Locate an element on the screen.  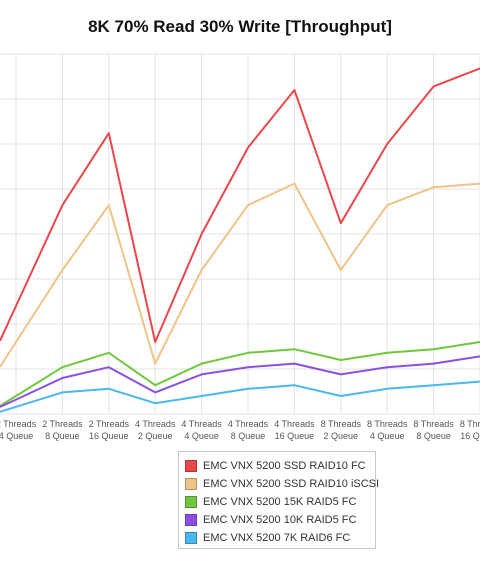
x-tick-label: 2 Threads 8 Queue is located at coordinates (62, 430).